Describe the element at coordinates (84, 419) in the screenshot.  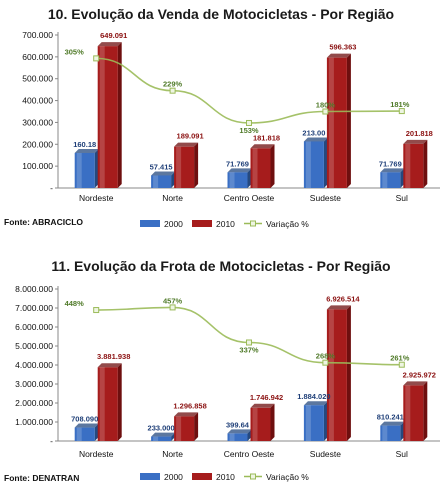
I see `data-label-2000: 708.090` at that location.